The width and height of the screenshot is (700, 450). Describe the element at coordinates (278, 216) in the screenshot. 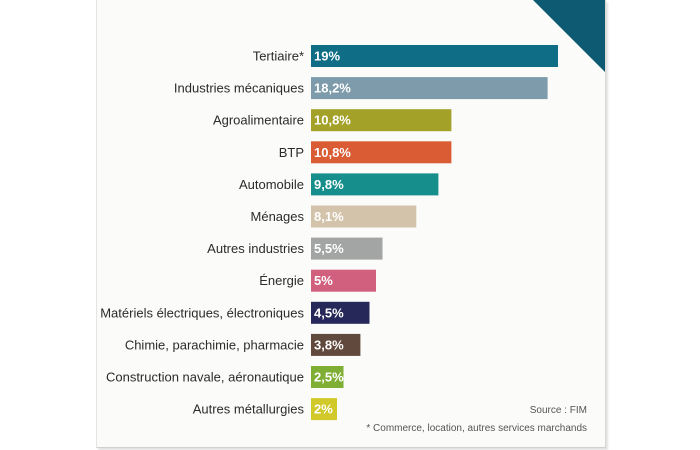

I see `category-label: Ménages` at that location.